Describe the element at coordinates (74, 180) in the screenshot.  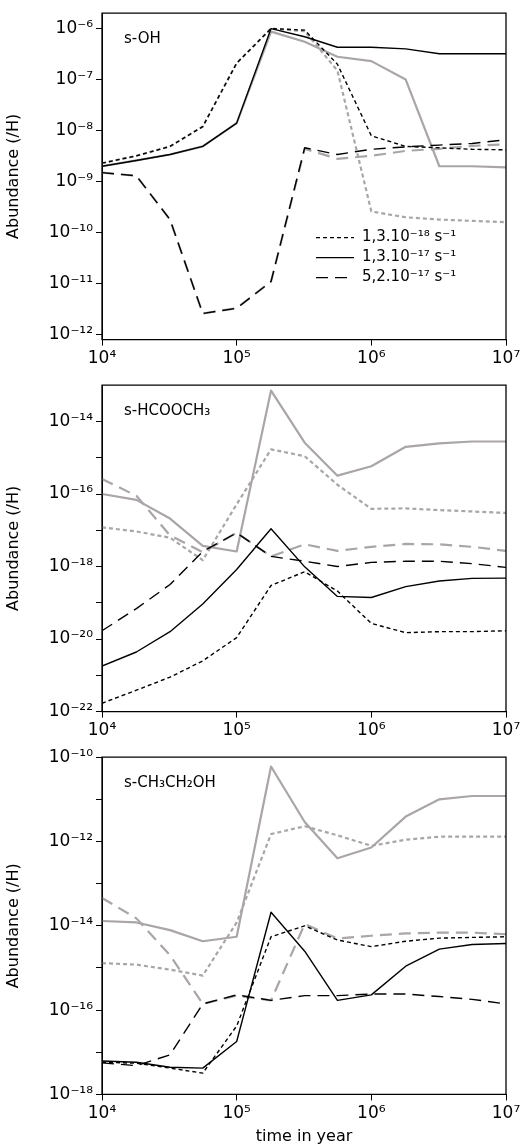
I see `y-tick-label: 10⁻⁹` at that location.